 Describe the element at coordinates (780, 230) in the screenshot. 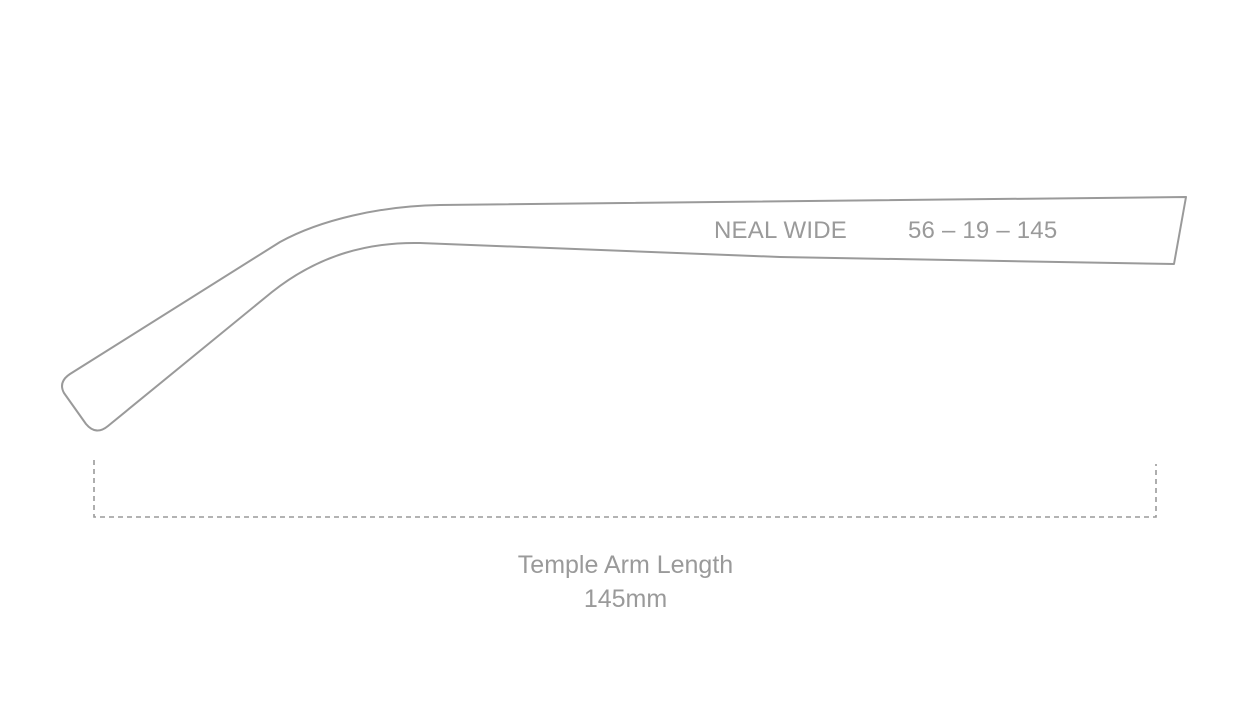

I see `model-name-engraving: NEAL WIDE` at that location.